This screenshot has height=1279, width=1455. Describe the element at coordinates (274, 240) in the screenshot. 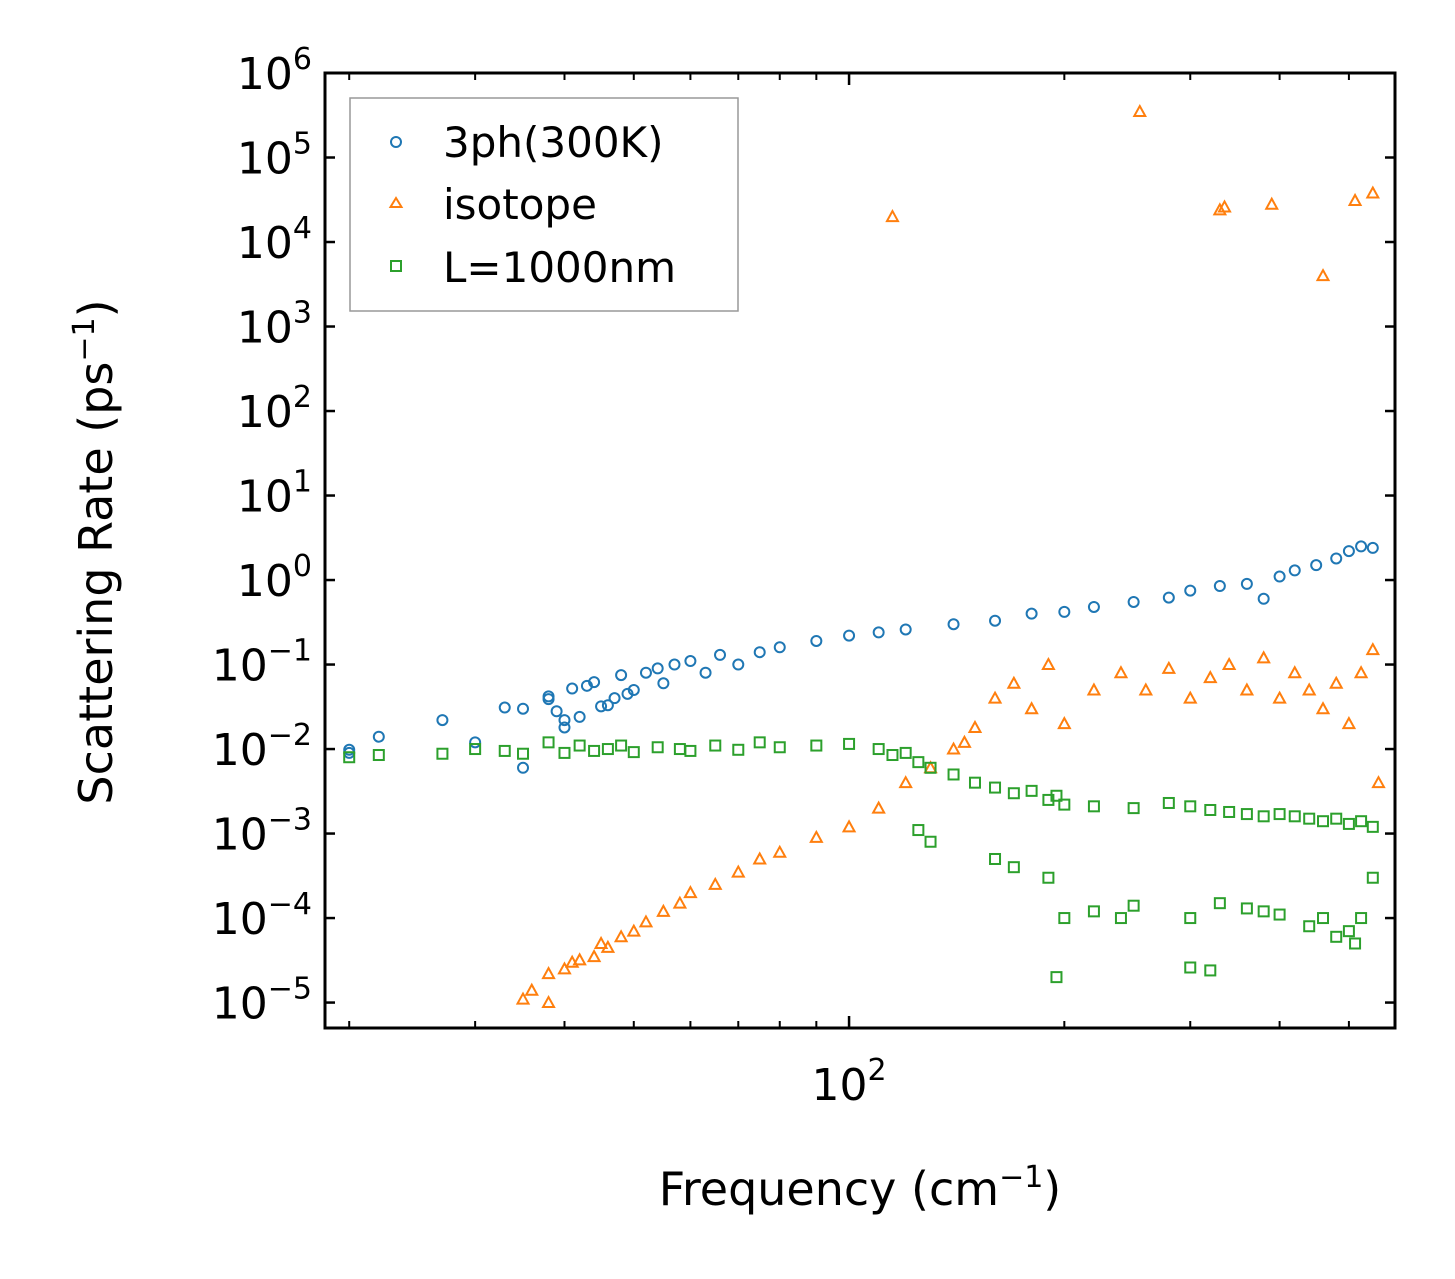

I see `y-tick-label: 10⁴` at that location.